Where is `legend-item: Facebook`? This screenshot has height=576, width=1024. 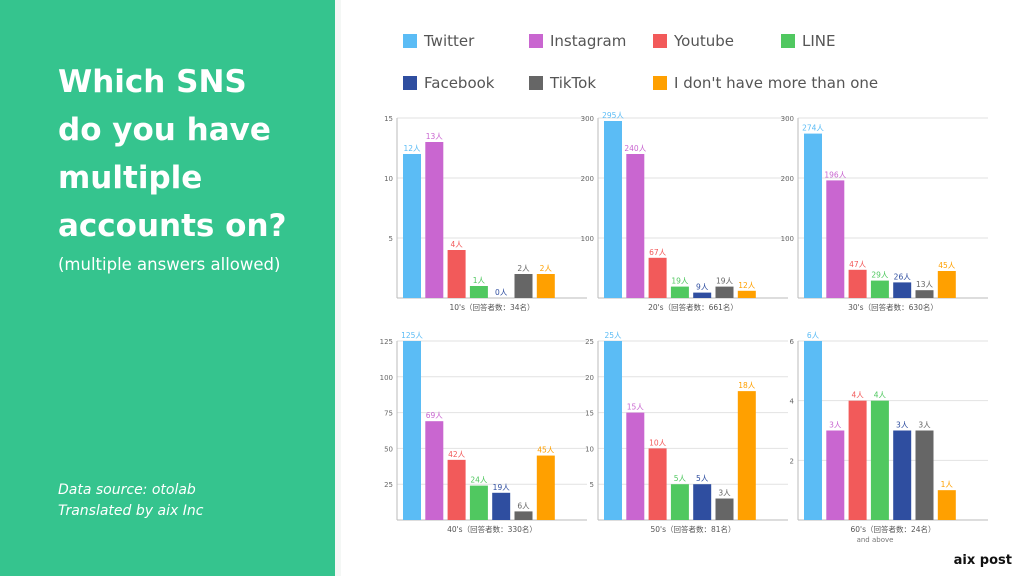 legend-item: Facebook is located at coordinates (448, 83).